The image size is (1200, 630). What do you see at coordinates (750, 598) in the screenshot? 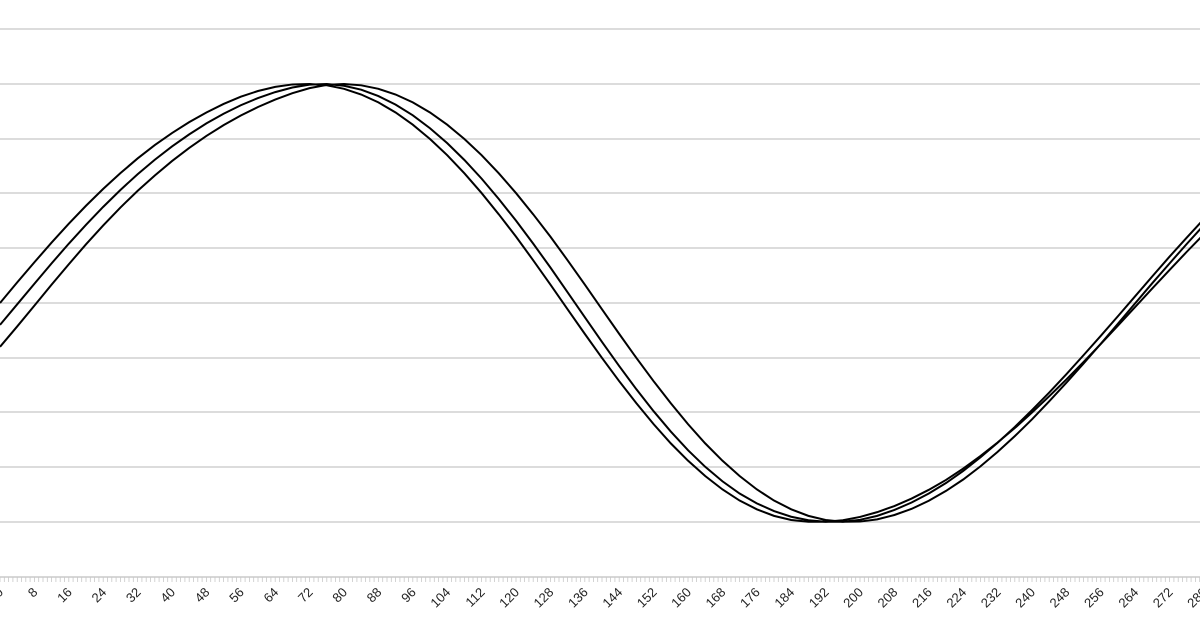
I see `x-tick-label: 176` at bounding box center [750, 598].